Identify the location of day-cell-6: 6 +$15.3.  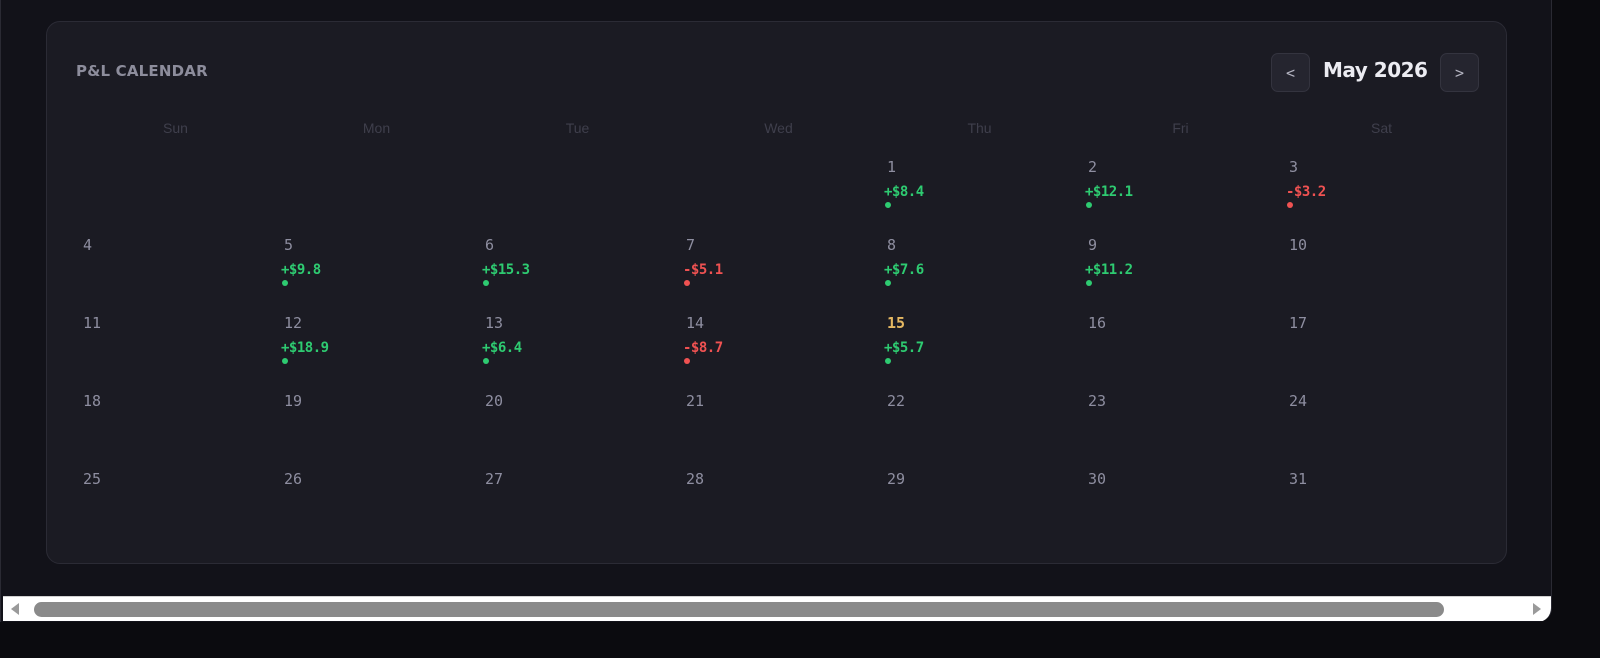
(577, 269).